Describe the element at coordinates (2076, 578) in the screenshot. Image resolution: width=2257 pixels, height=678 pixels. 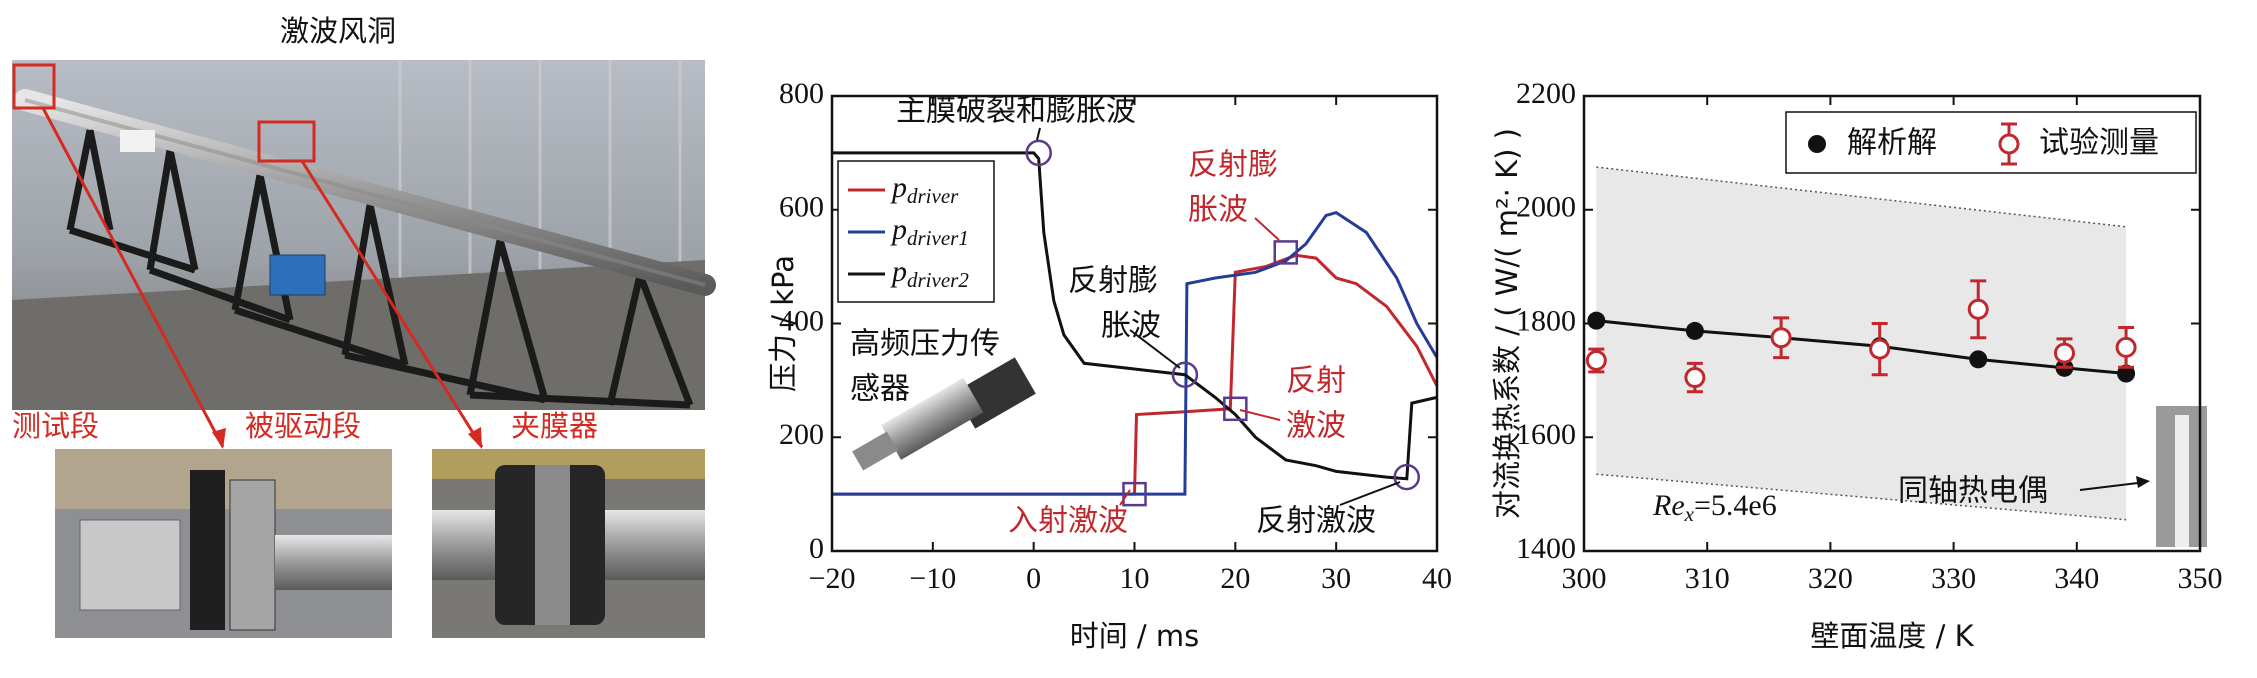
I see `x-tick-label: 340` at that location.